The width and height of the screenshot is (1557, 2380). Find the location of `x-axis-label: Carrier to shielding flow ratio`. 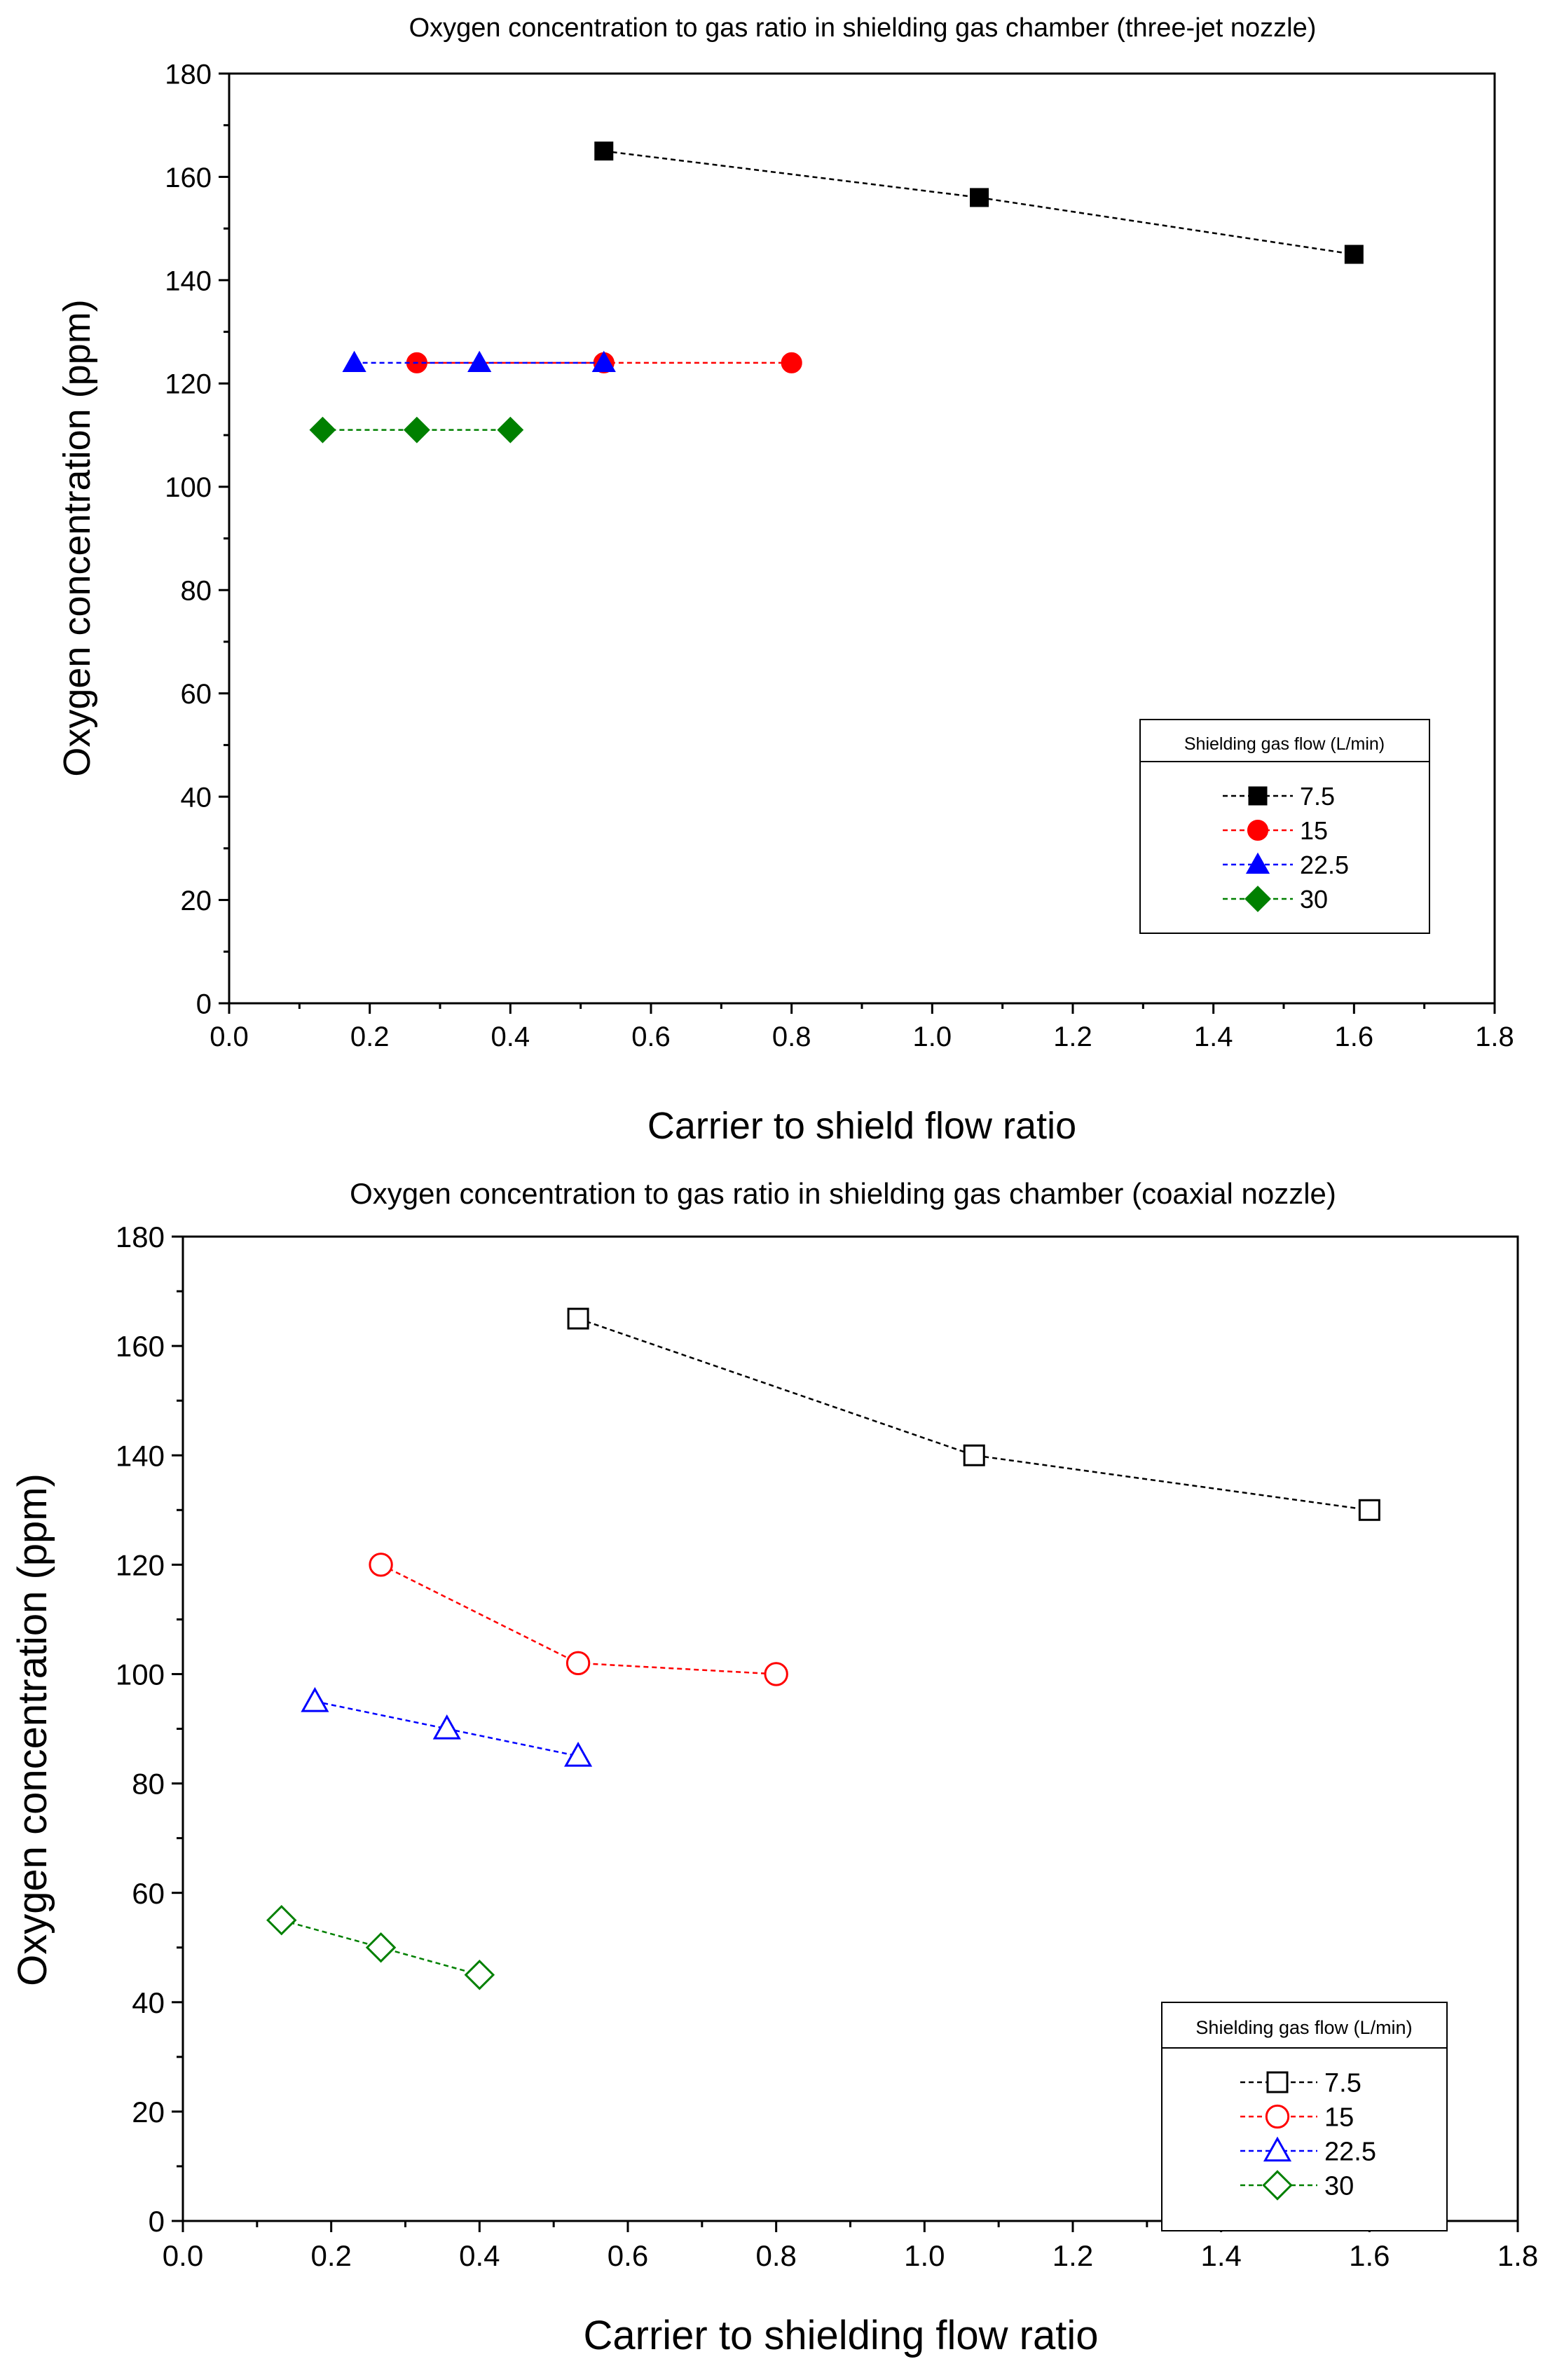

x-axis-label: Carrier to shielding flow ratio is located at coordinates (841, 2335).